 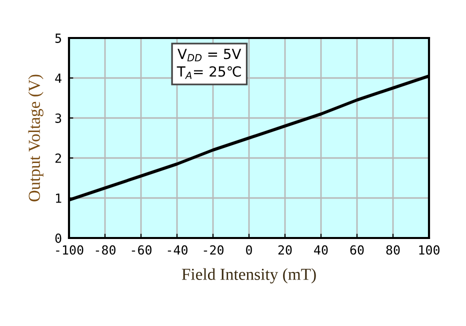 What do you see at coordinates (285, 250) in the screenshot?
I see `x-tick-label: 20` at bounding box center [285, 250].